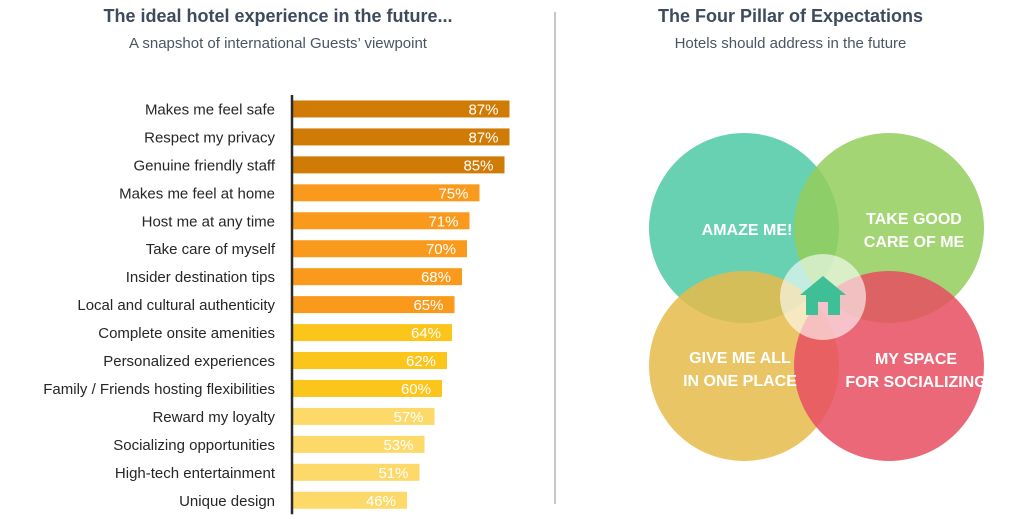 This screenshot has height=519, width=1024. I want to click on bar-value-label: 75%, so click(453, 193).